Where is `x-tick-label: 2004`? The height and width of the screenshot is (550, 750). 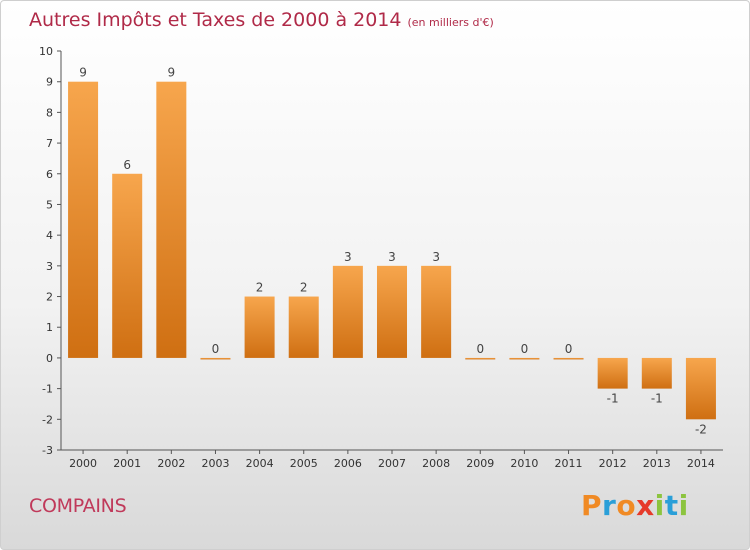
x-tick-label: 2004 is located at coordinates (260, 463).